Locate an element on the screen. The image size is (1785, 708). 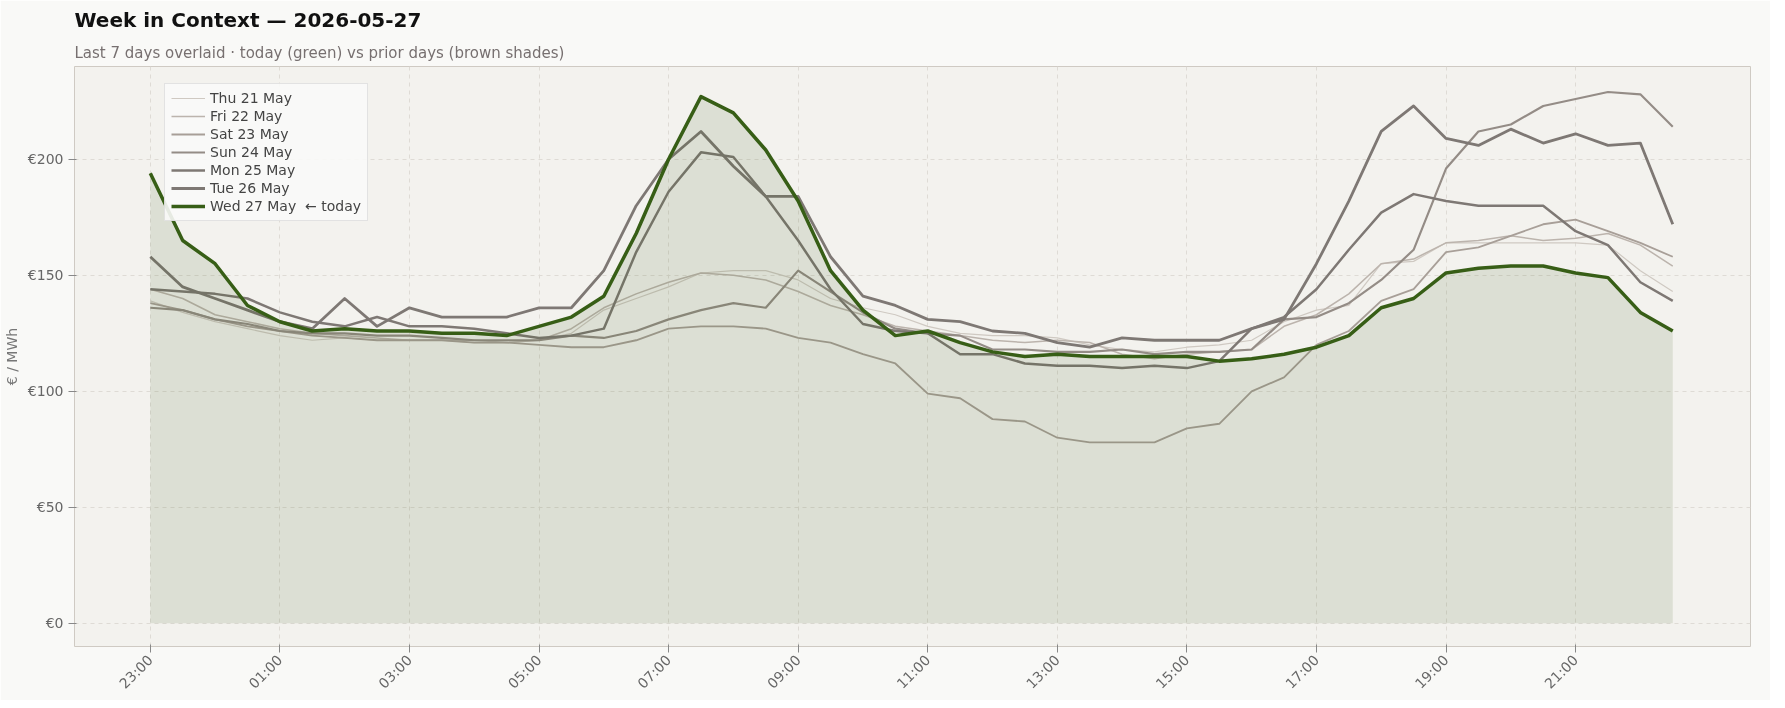
y-axis-title: € / MWh is located at coordinates (11, 356).